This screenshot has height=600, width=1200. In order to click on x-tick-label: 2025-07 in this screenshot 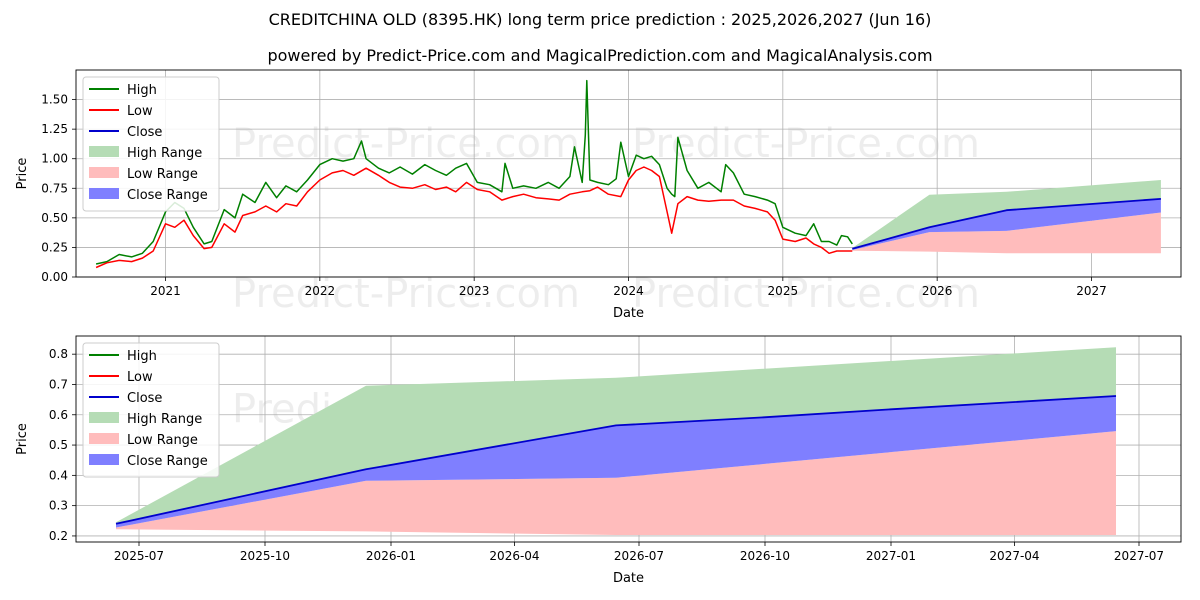, I will do `click(139, 556)`.